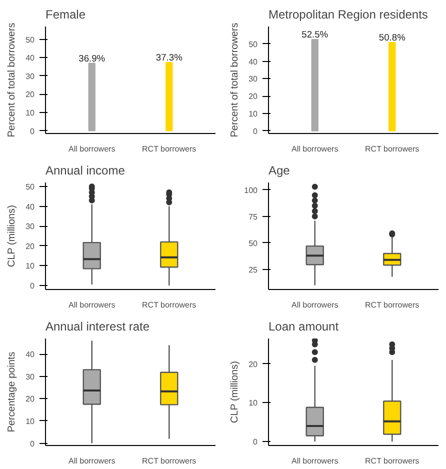 The width and height of the screenshot is (446, 469). Describe the element at coordinates (315, 35) in the screenshot. I see `data-label: 52.5%` at that location.